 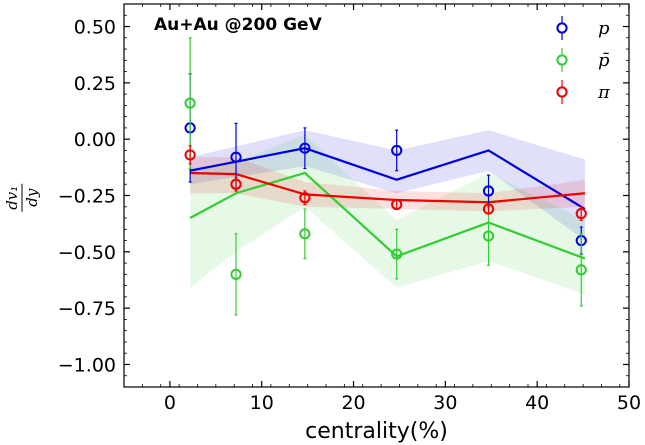 What do you see at coordinates (402, 403) in the screenshot?
I see `x-tick-labels: 0 10 20 30 40 50` at bounding box center [402, 403].